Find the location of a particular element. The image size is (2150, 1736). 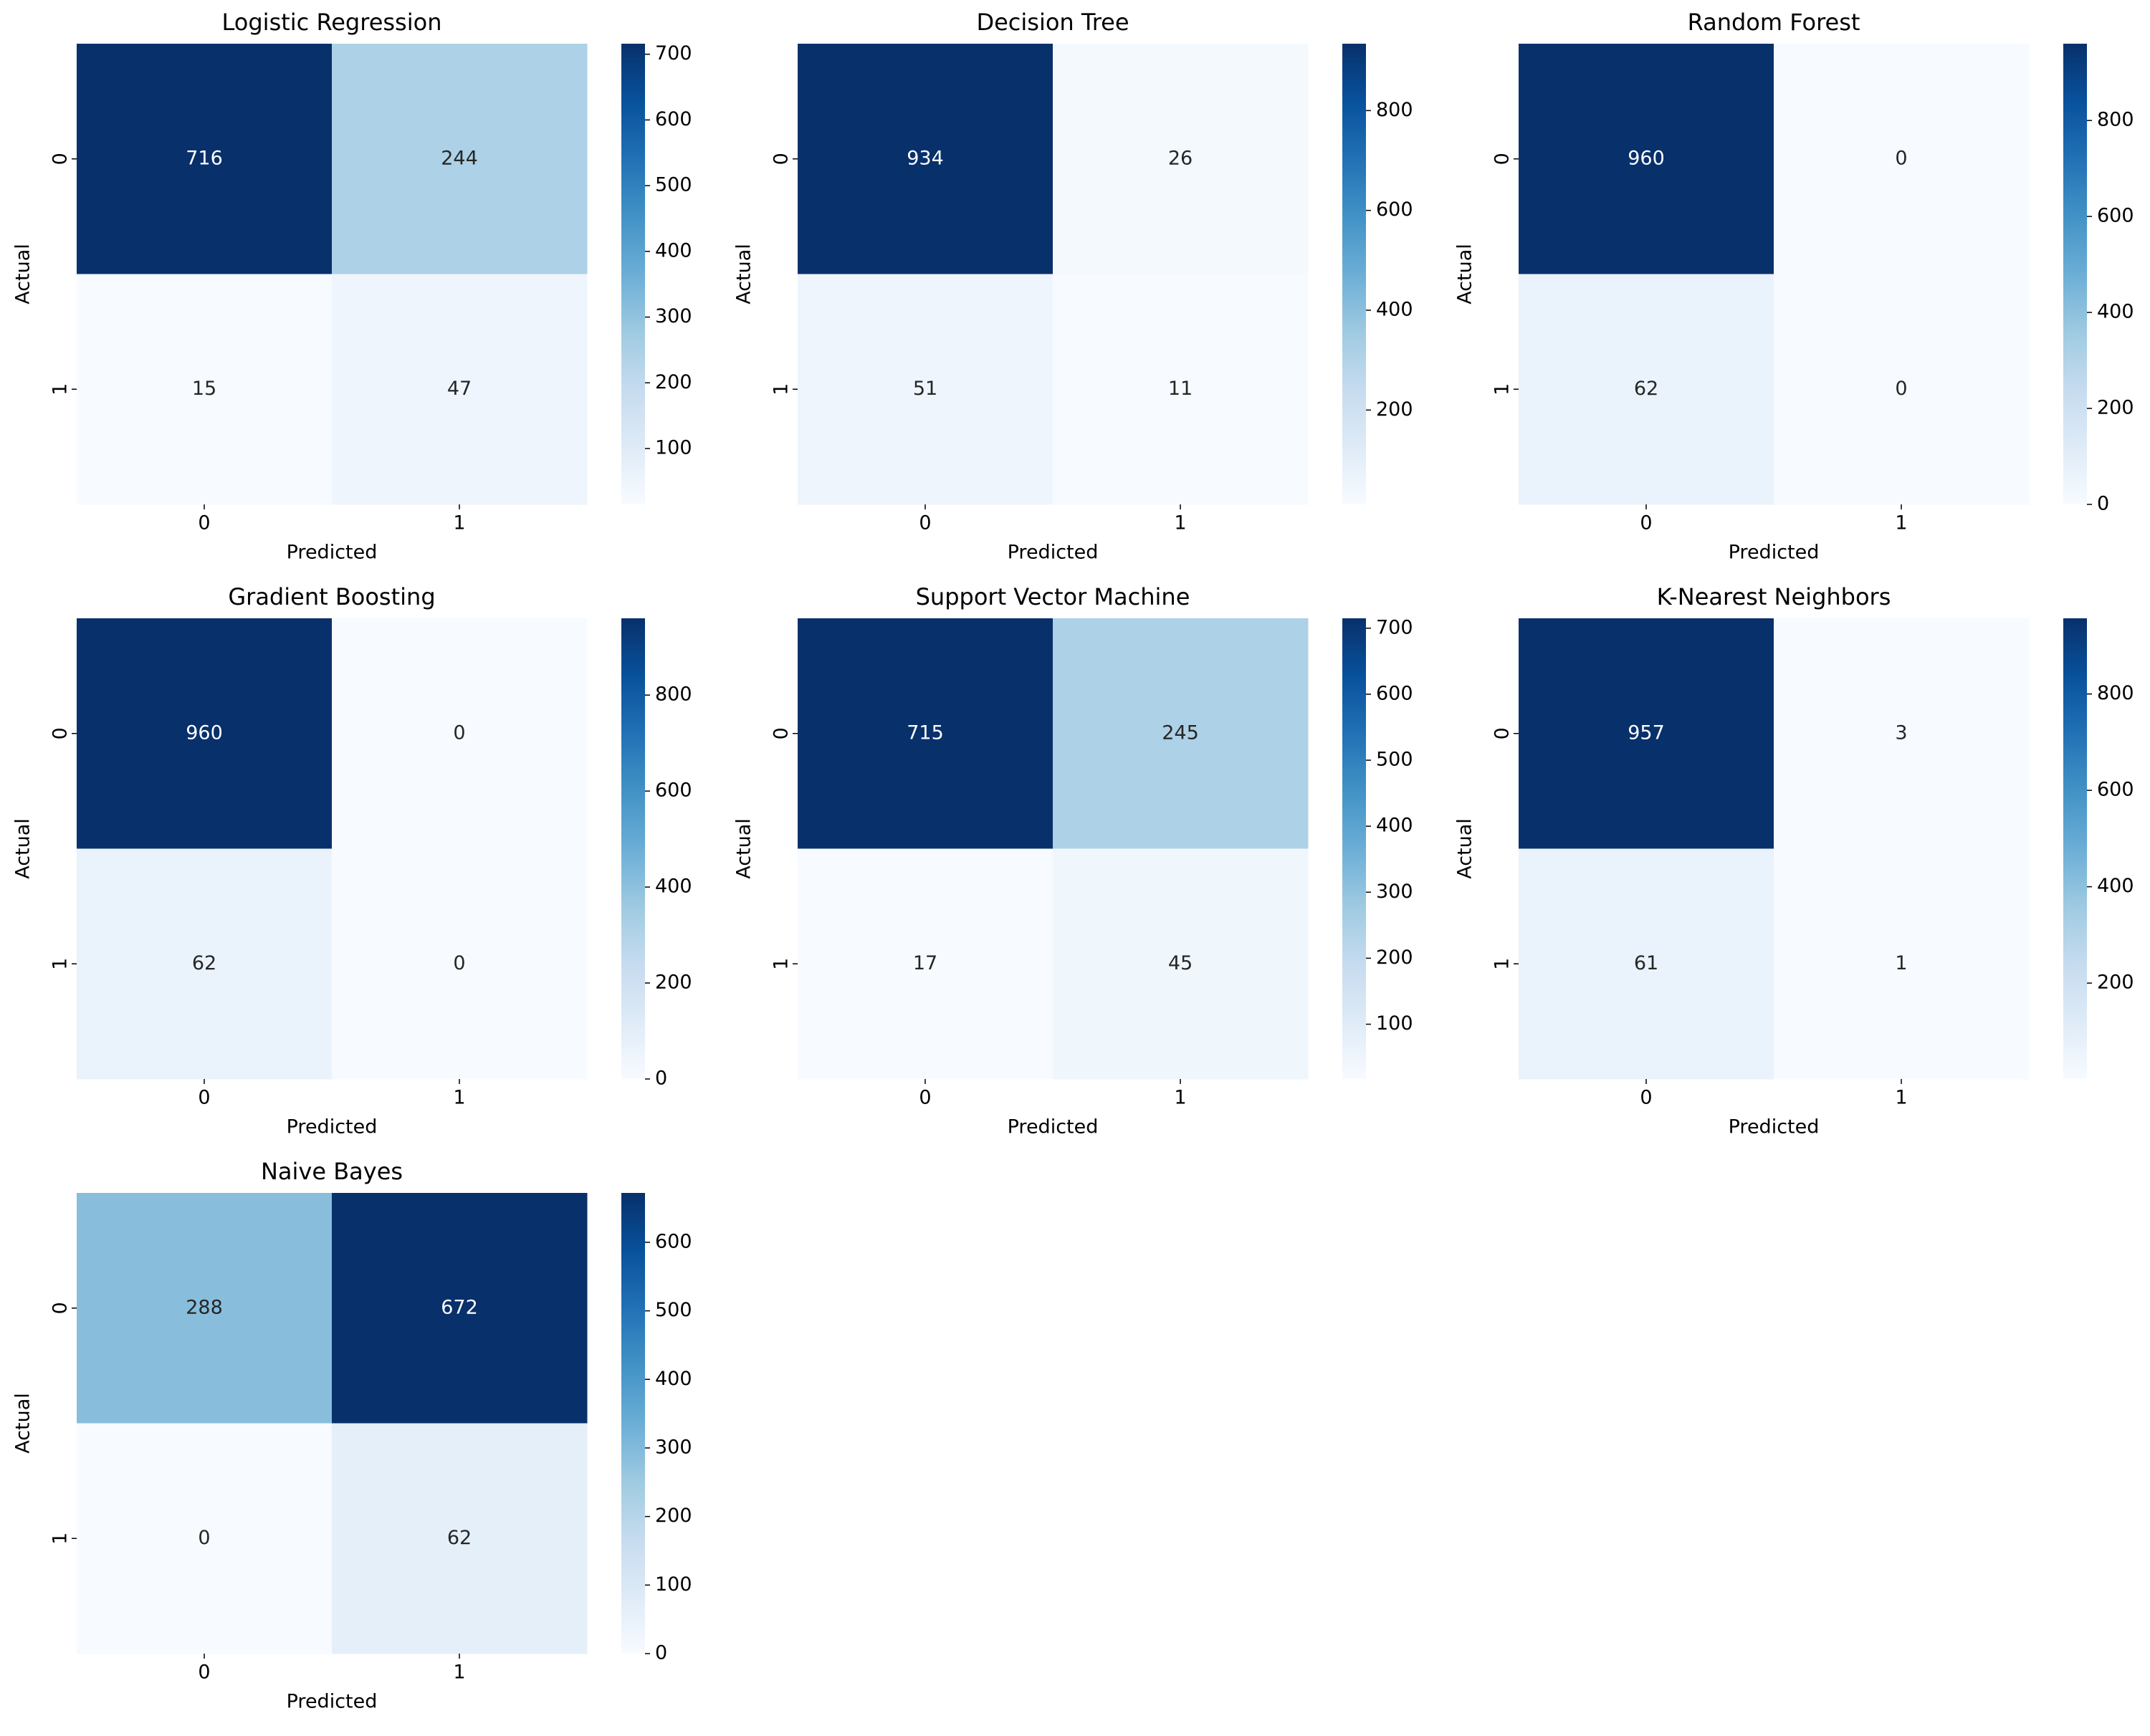

cell-annotation: 62 is located at coordinates (204, 963).